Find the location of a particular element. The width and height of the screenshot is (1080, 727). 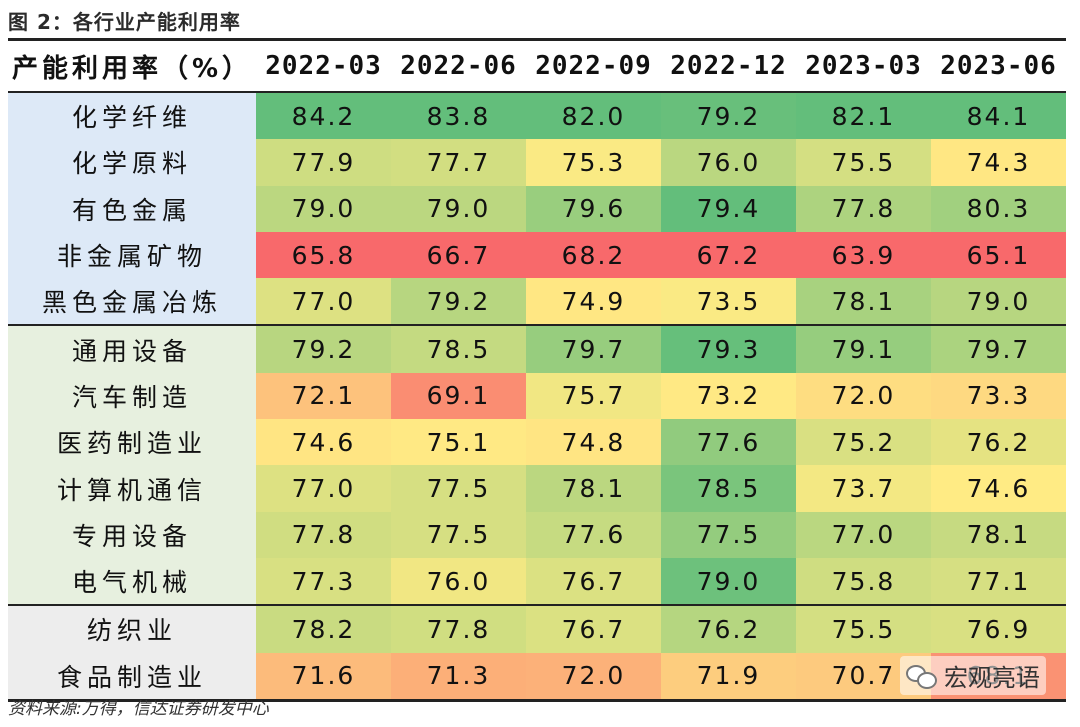

value-cell: 68.2 is located at coordinates (593, 255).